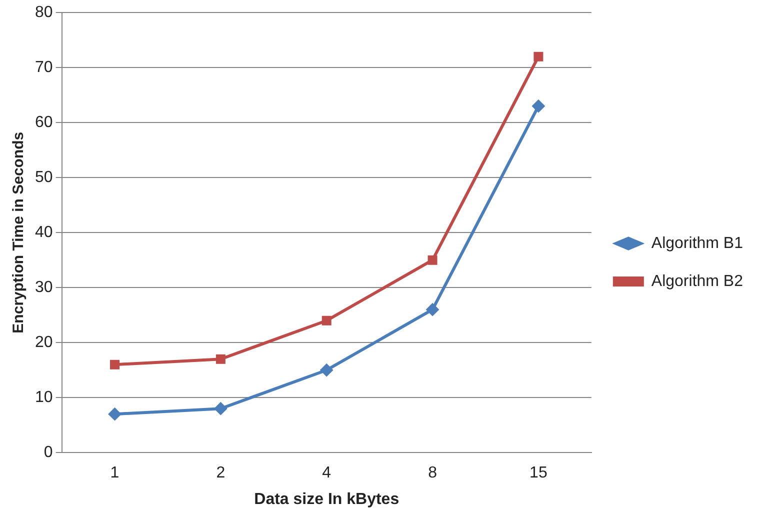 This screenshot has width=773, height=521. What do you see at coordinates (221, 473) in the screenshot?
I see `x-tick-label: 2` at bounding box center [221, 473].